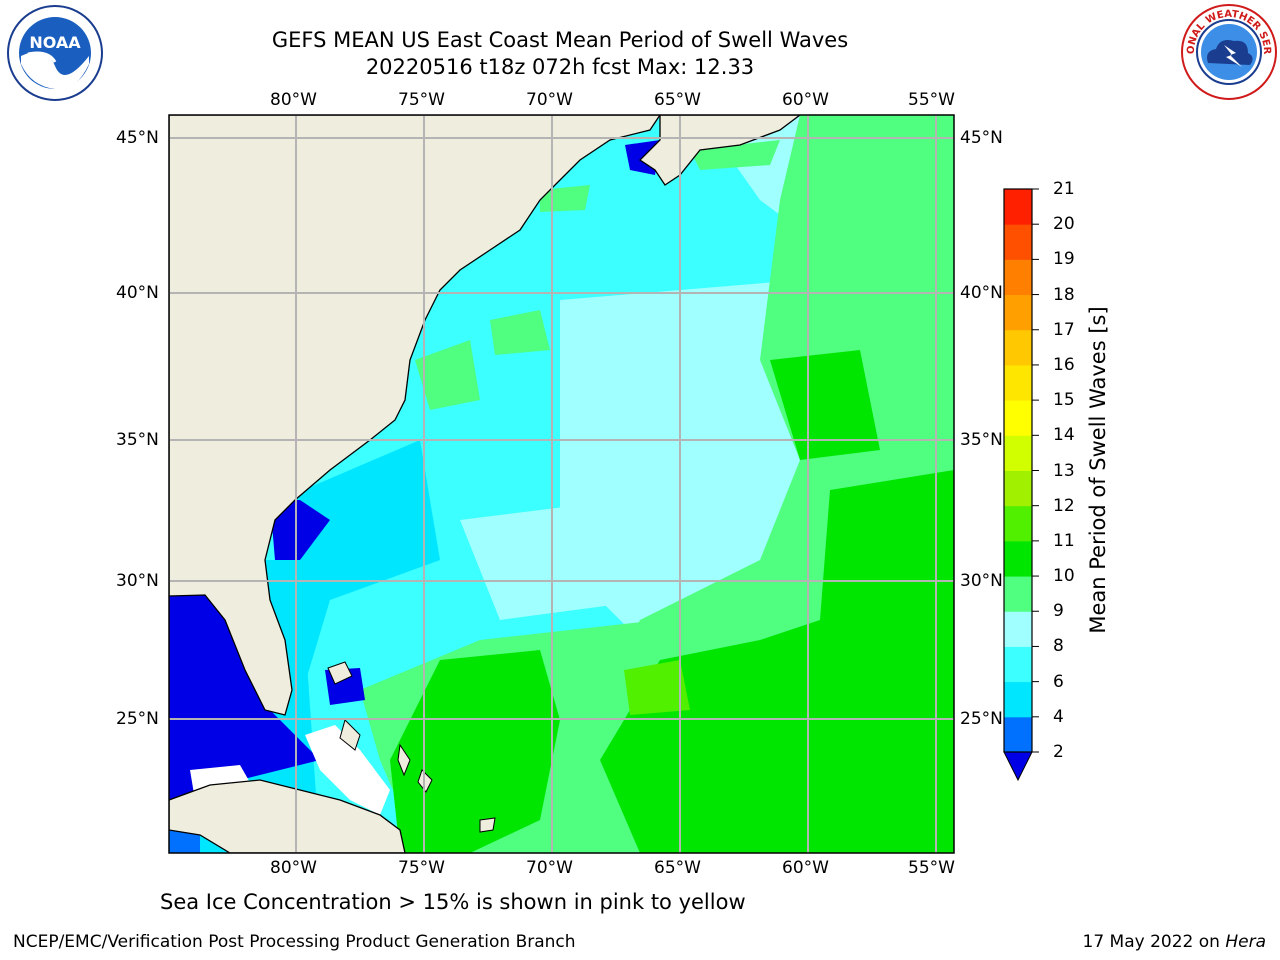  Describe the element at coordinates (360, 570) in the screenshot. I see `swell-zone-6s` at that location.